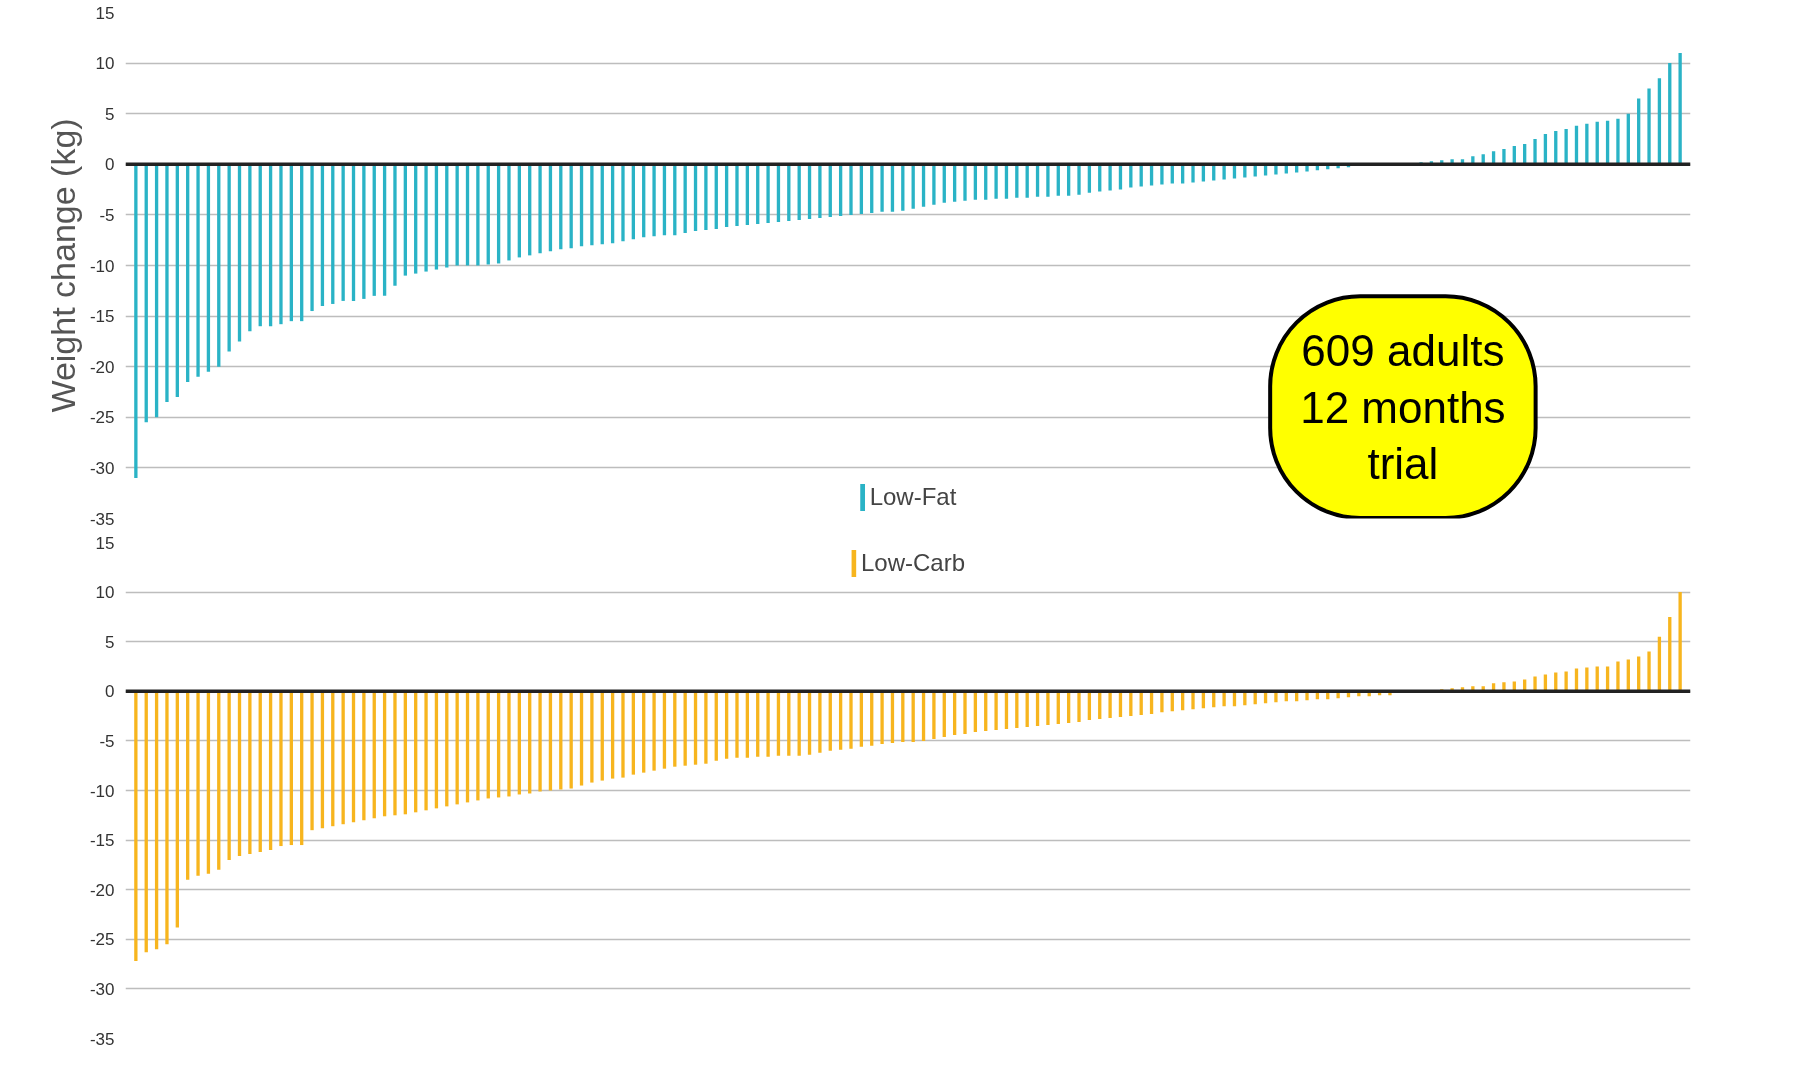  What do you see at coordinates (913, 497) in the screenshot?
I see `legend-label: Low-Fat` at bounding box center [913, 497].